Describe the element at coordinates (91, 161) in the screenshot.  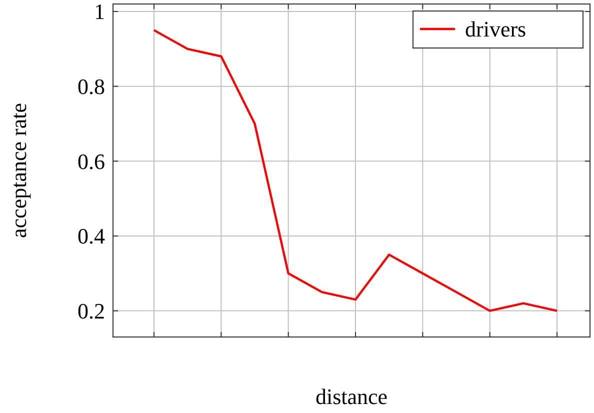
I see `y-tick-label: 0.6` at that location.